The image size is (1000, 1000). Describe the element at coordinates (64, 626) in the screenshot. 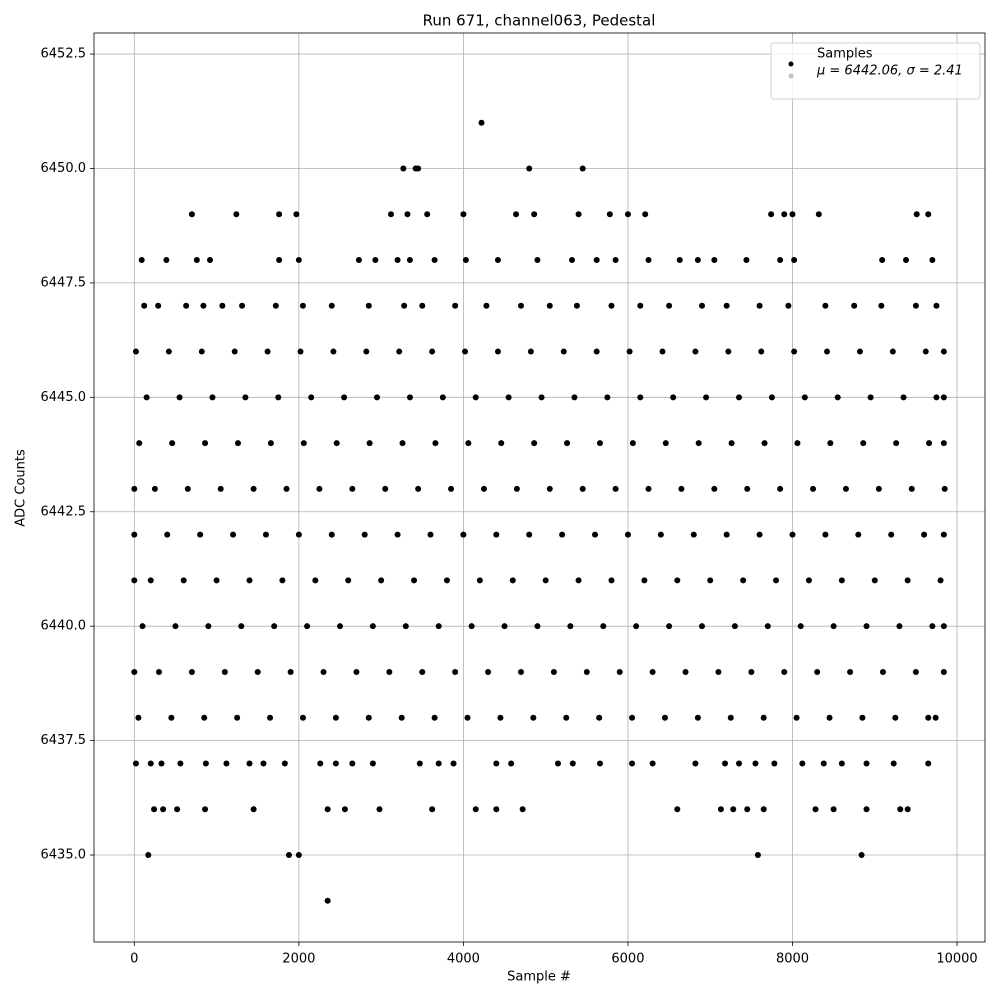

I see `y-tick-label: 6440.0` at that location.